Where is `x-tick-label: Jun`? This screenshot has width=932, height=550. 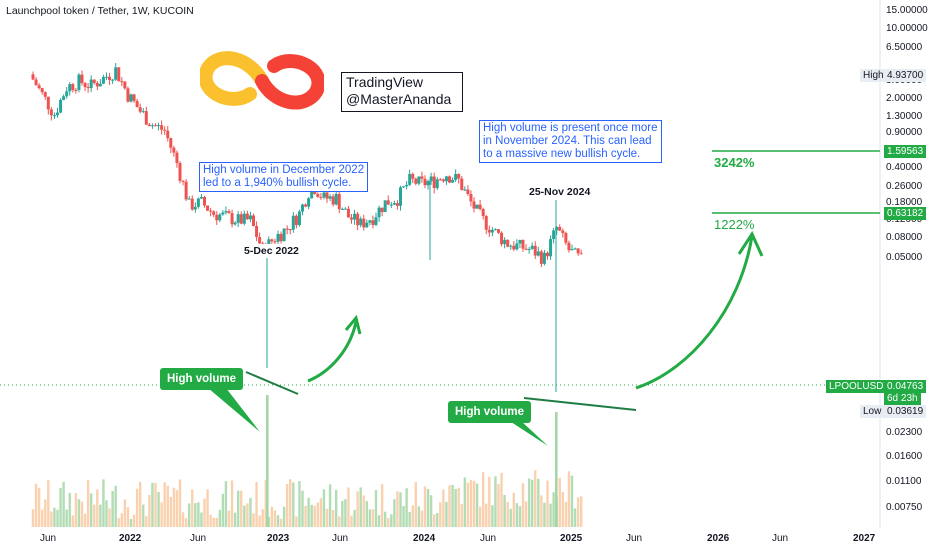
x-tick-label: Jun is located at coordinates (780, 538).